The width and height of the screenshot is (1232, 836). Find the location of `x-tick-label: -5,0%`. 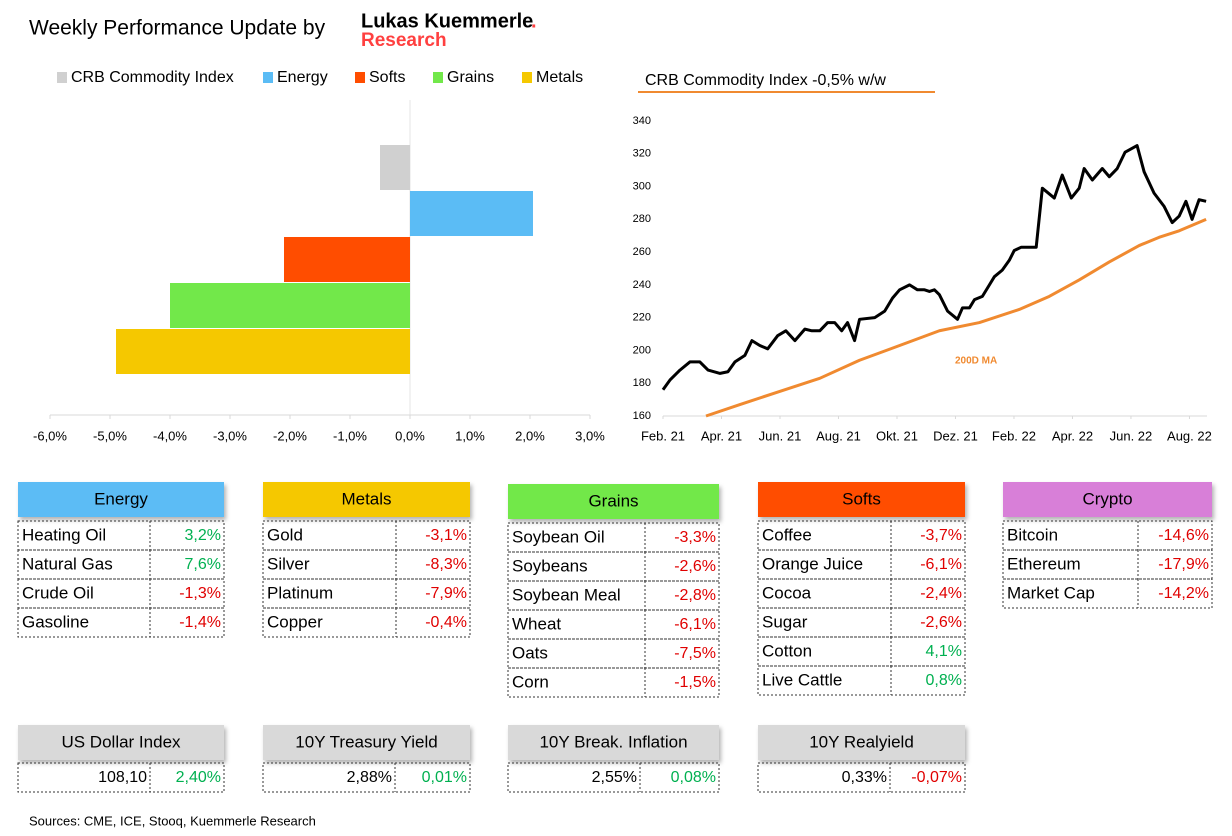

x-tick-label: -5,0% is located at coordinates (110, 435).